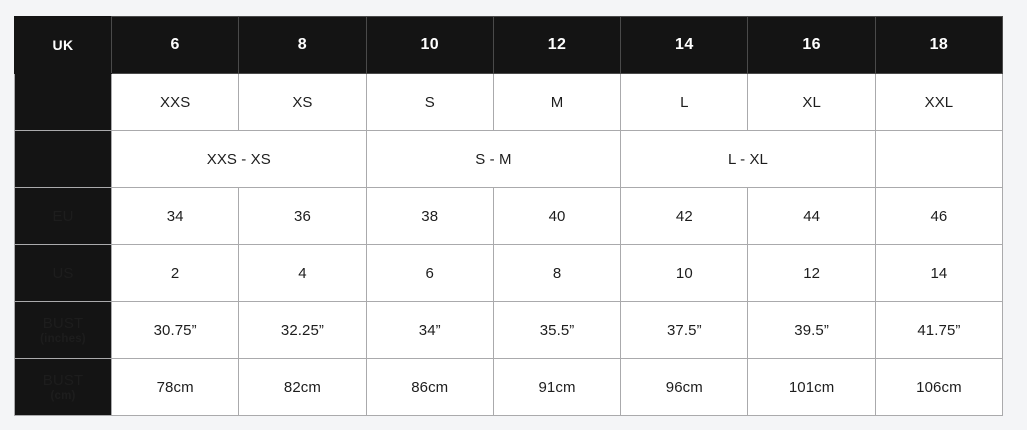  Describe the element at coordinates (429, 330) in the screenshot. I see `cell-bust-in-2: 34”` at that location.